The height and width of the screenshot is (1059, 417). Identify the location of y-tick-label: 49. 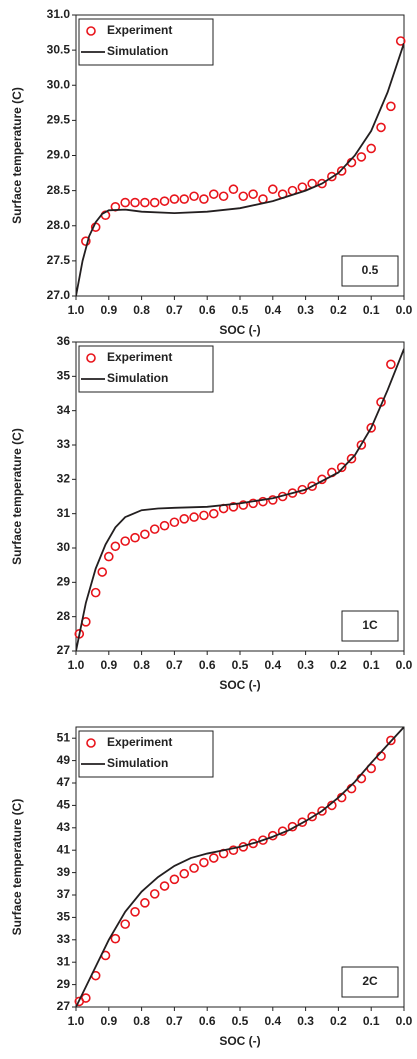
(64, 760).